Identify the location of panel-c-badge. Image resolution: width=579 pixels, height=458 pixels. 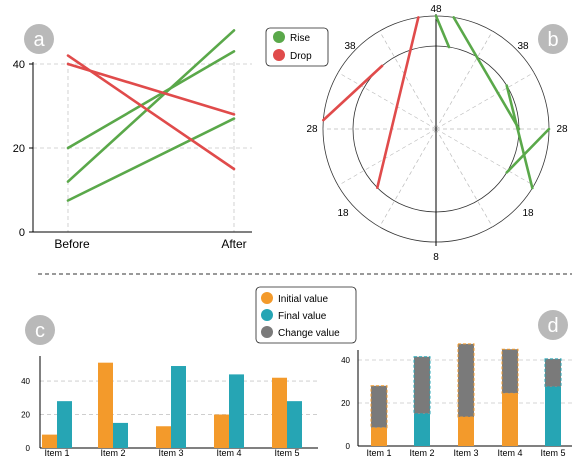
(40, 330).